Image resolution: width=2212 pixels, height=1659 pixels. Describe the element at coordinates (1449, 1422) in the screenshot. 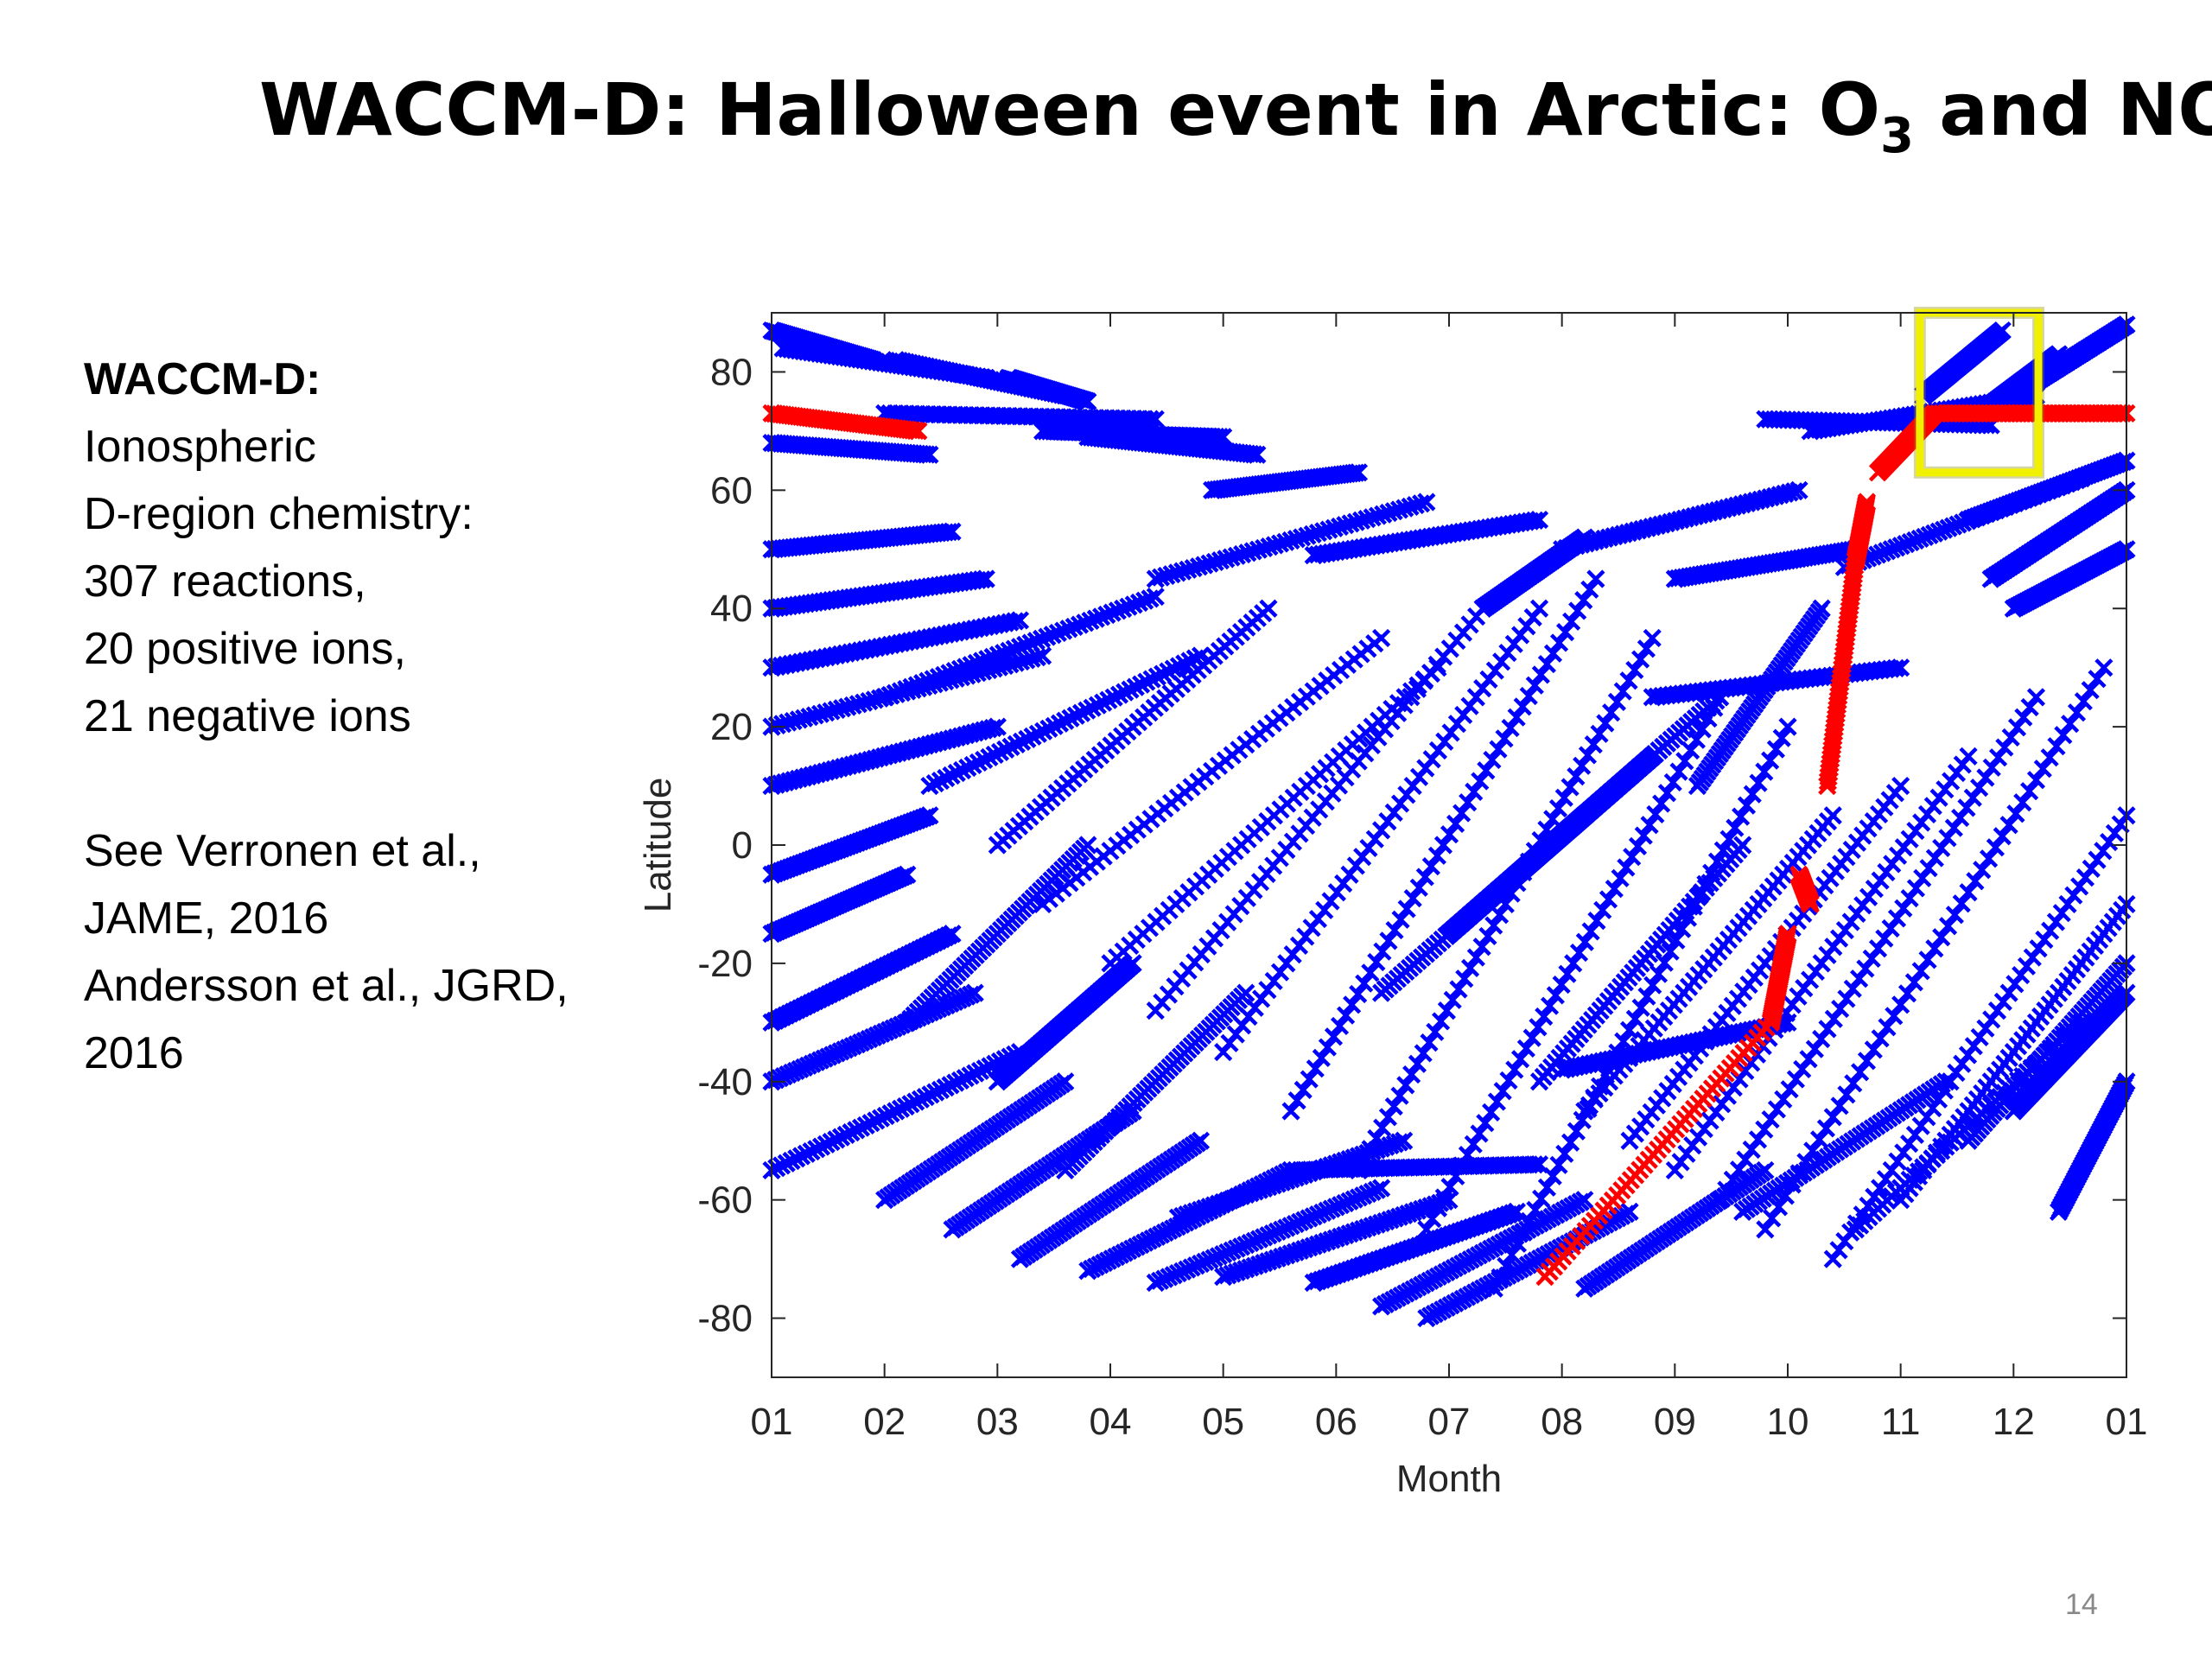

I see `x-tick-label: 07` at that location.